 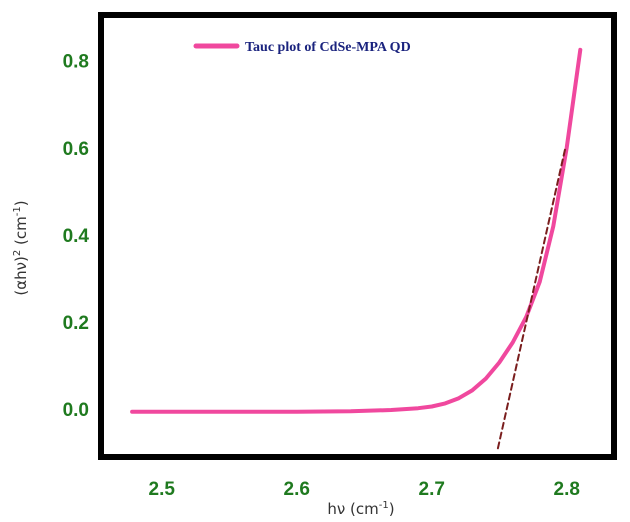 What do you see at coordinates (567, 489) in the screenshot?
I see `x-tick-label: 2.8` at bounding box center [567, 489].